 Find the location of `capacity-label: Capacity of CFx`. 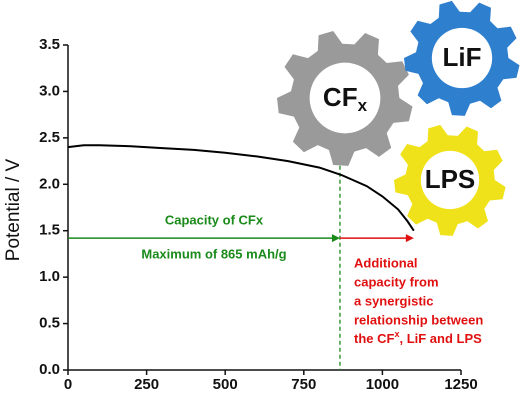

capacity-label: Capacity of CFx is located at coordinates (214, 220).